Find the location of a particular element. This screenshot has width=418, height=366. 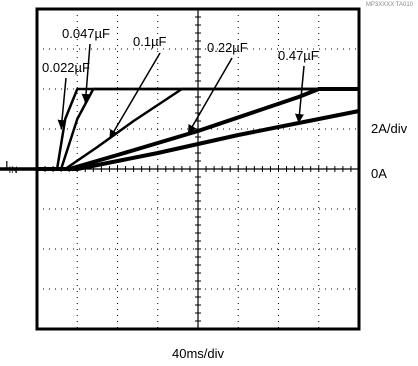

annotation-label-0.47uF: 0.47µF is located at coordinates (298, 55).